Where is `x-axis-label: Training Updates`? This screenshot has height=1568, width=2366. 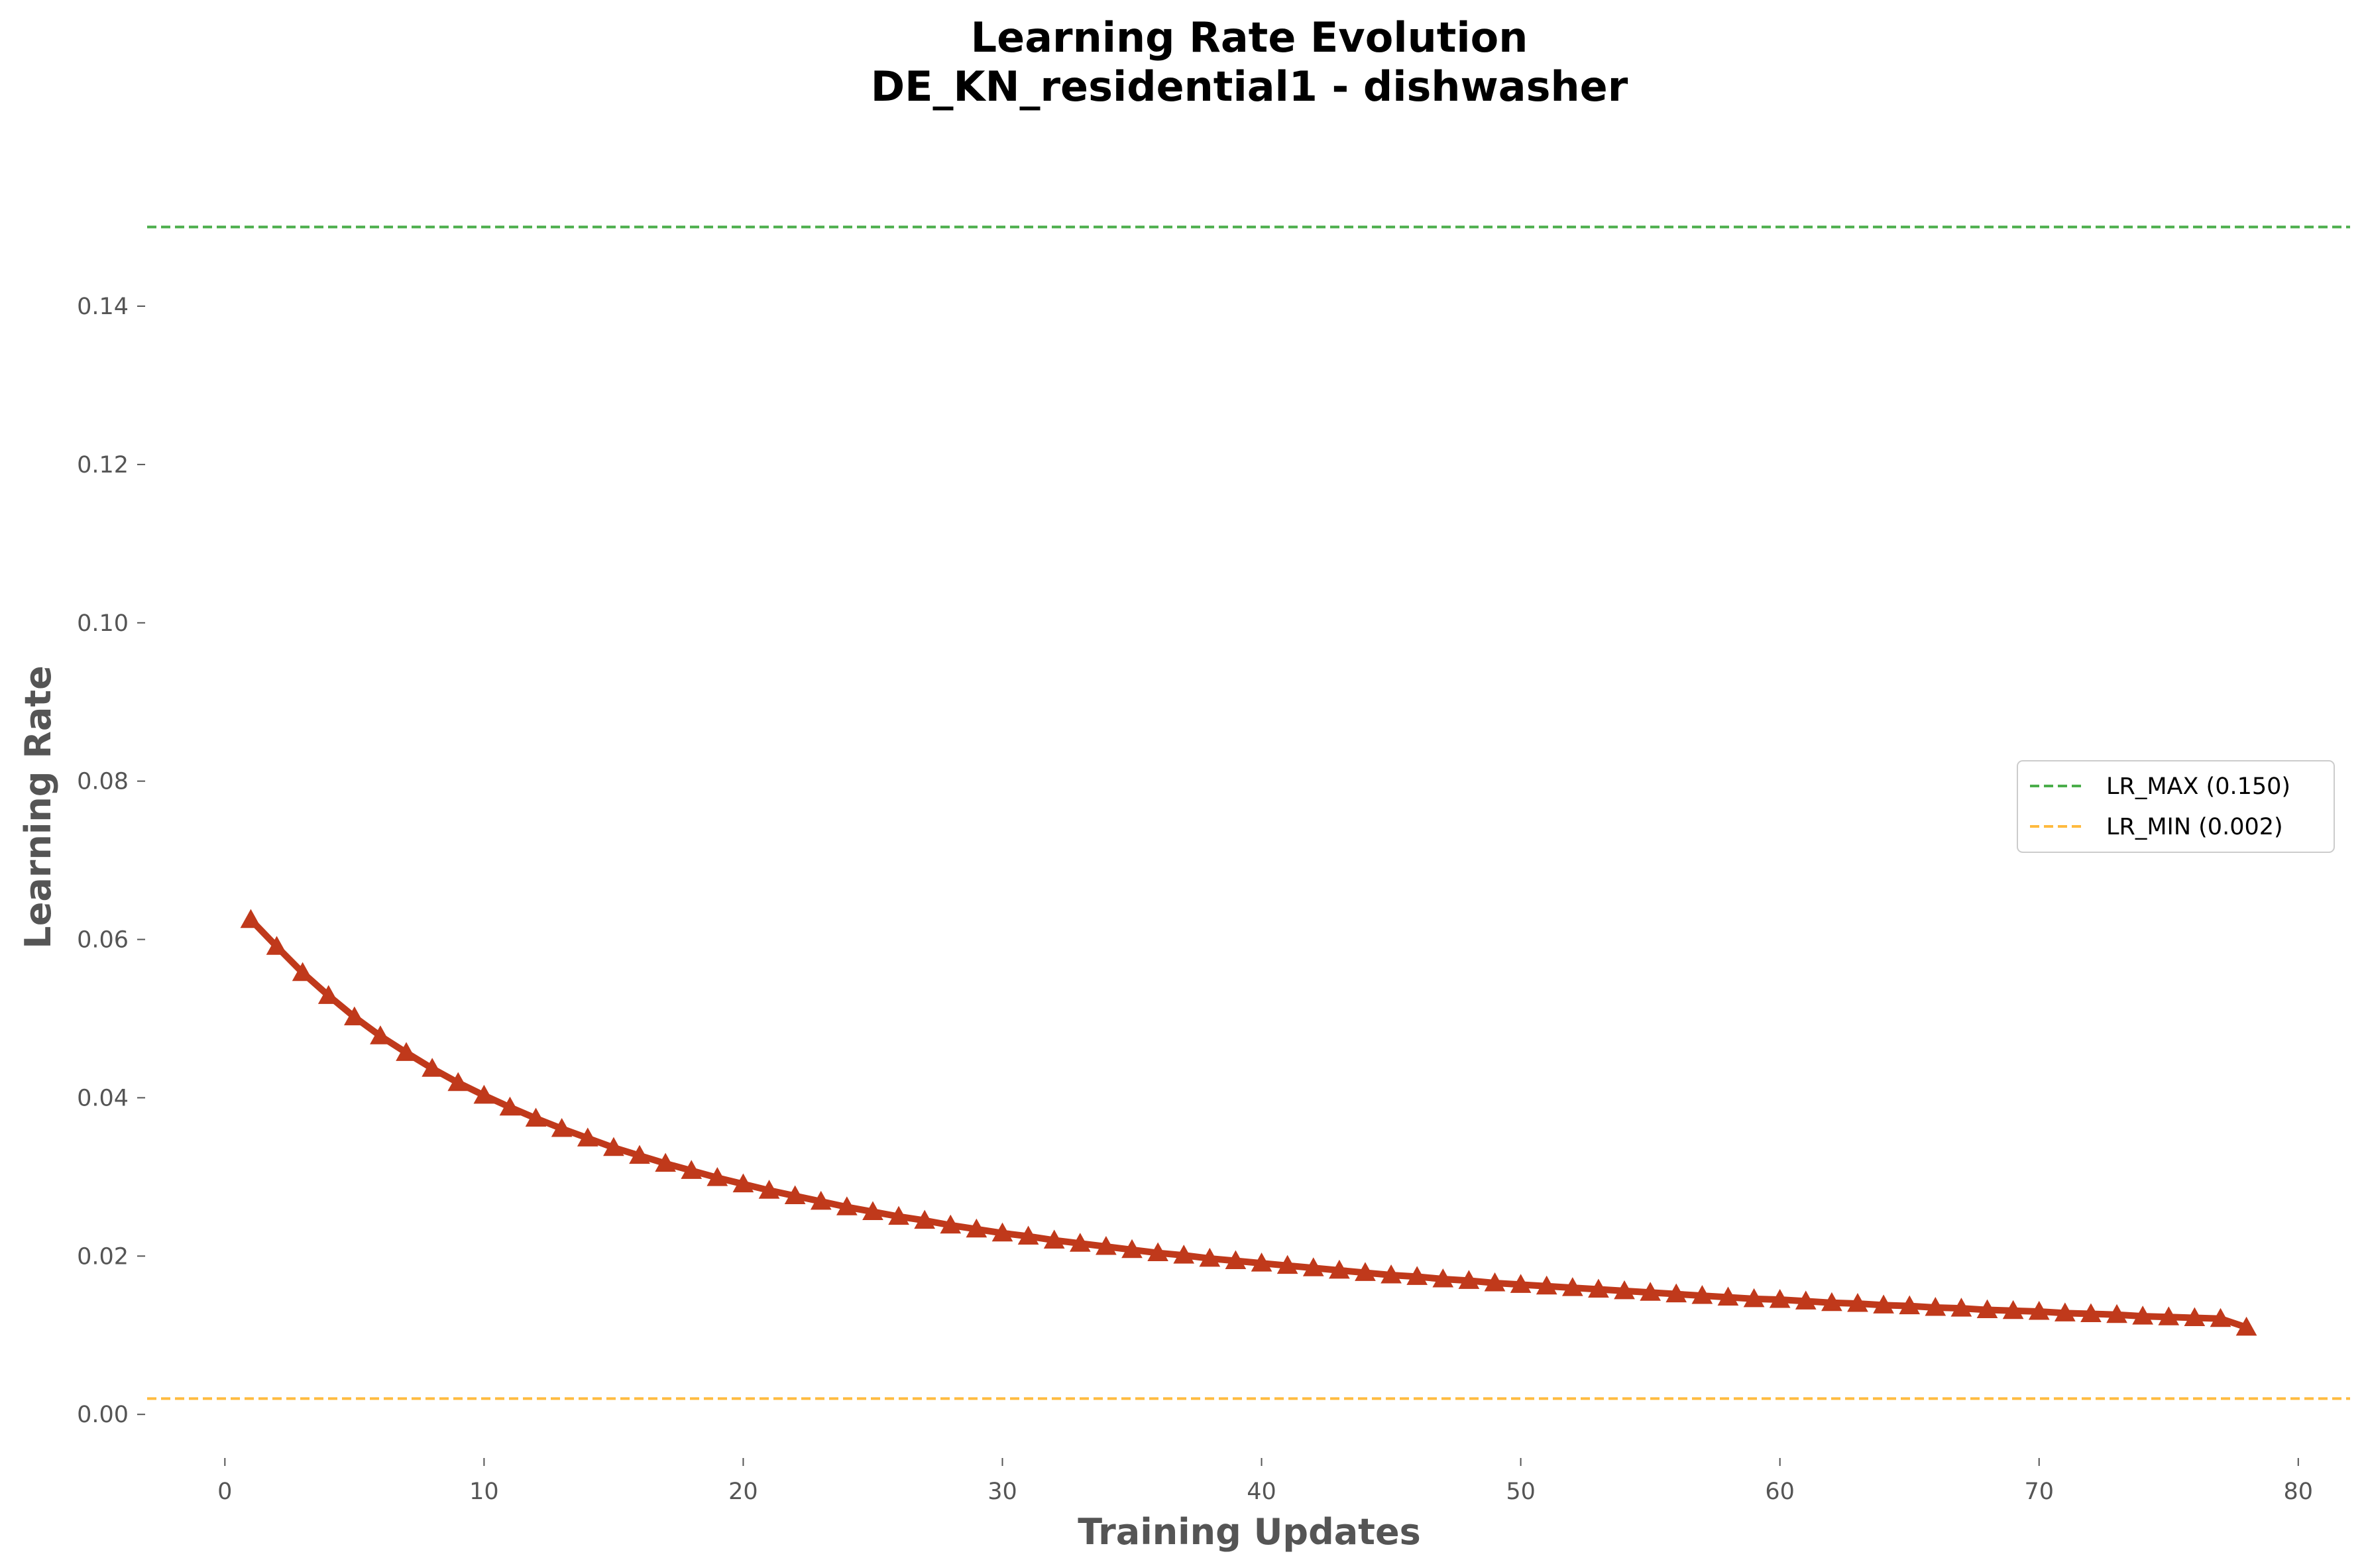
x-axis-label: Training Updates is located at coordinates (1249, 1532).